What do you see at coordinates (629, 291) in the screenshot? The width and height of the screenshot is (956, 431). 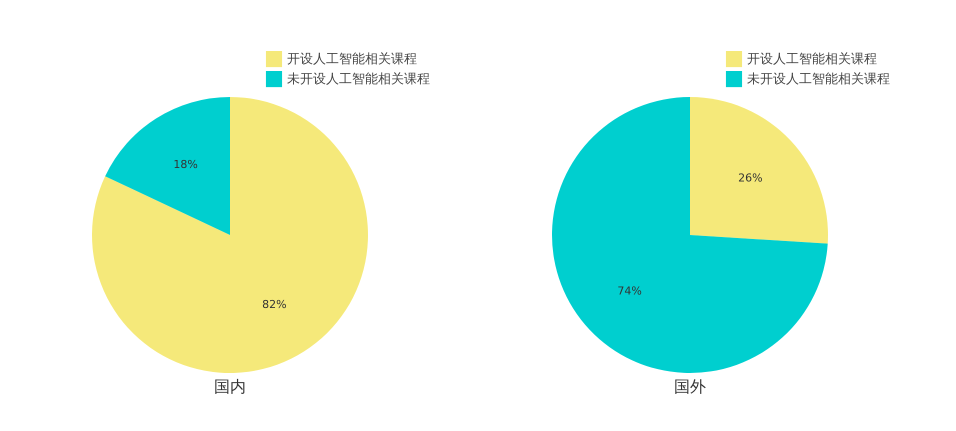 I see `data-label: 74%` at bounding box center [629, 291].